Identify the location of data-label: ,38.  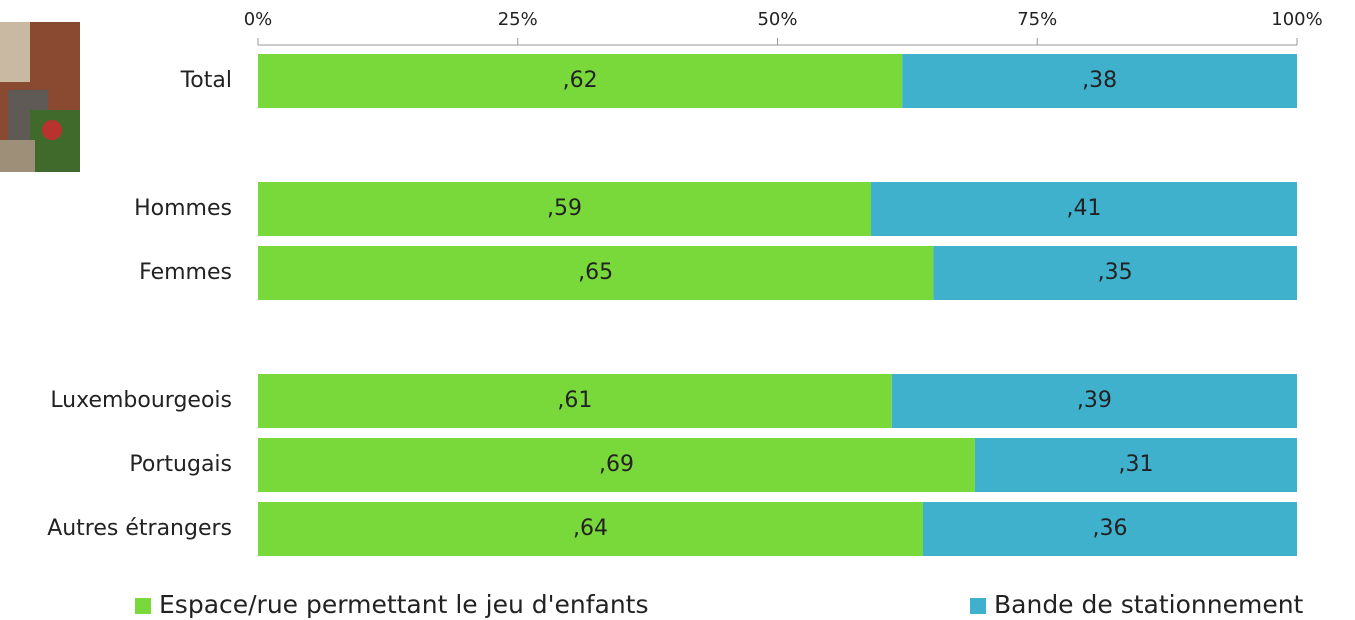
(1099, 80).